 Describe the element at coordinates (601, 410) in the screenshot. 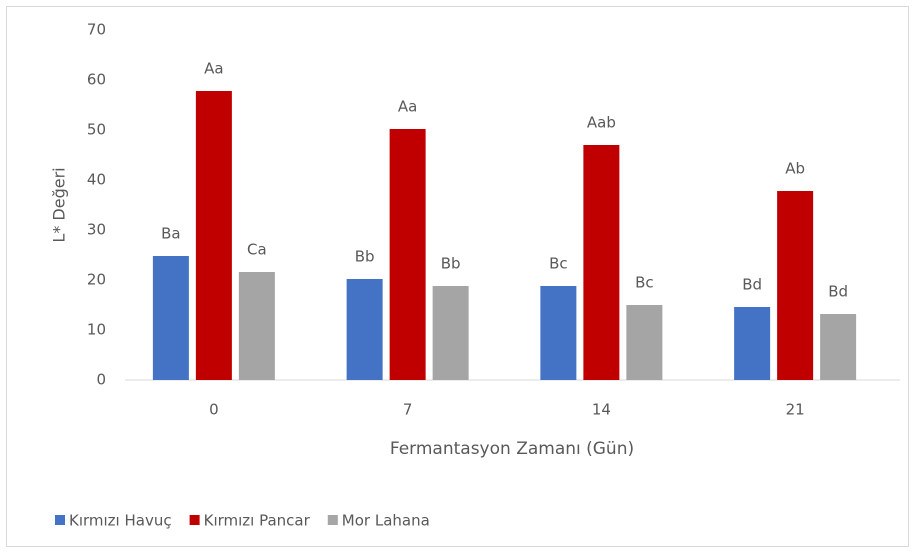

I see `x-tick-label: 14` at that location.